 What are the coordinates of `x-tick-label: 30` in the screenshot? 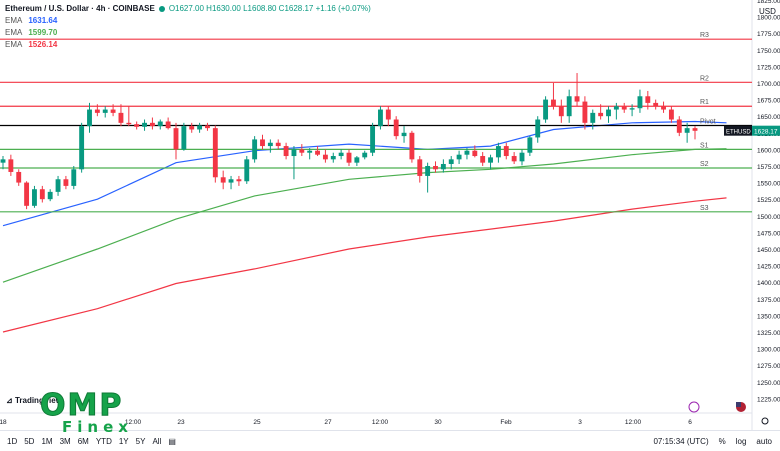 It's located at (438, 422).